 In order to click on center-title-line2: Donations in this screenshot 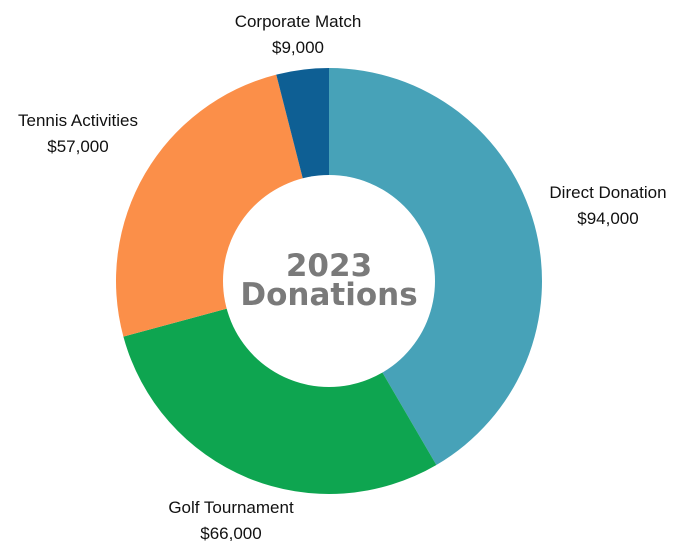, I will do `click(328, 295)`.